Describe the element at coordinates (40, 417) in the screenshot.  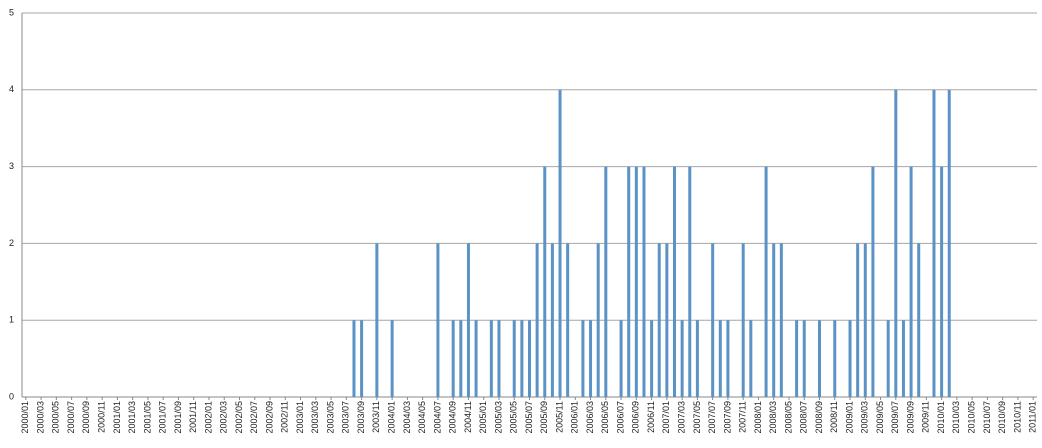
I see `x-tick-label: 2000/03` at that location.